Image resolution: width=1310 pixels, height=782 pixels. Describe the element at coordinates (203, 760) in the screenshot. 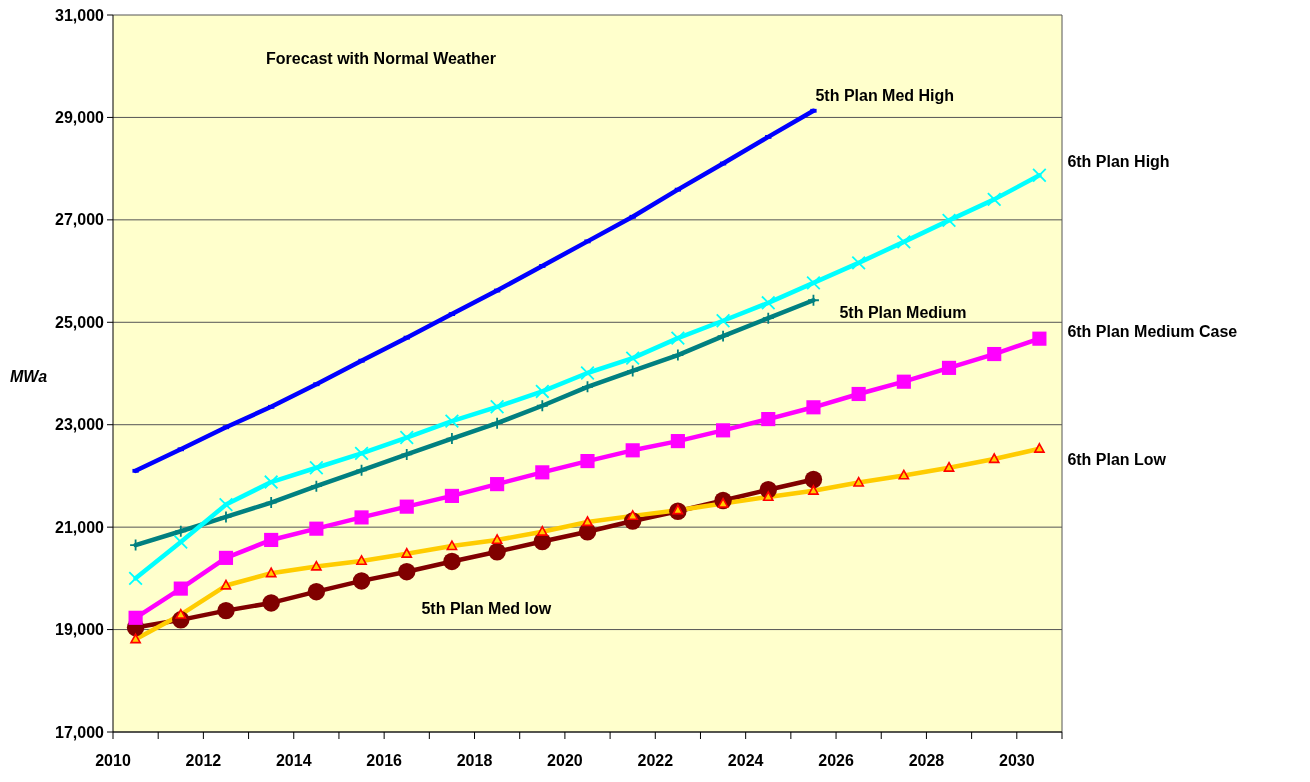

I see `x-tick-label: 2012` at that location.